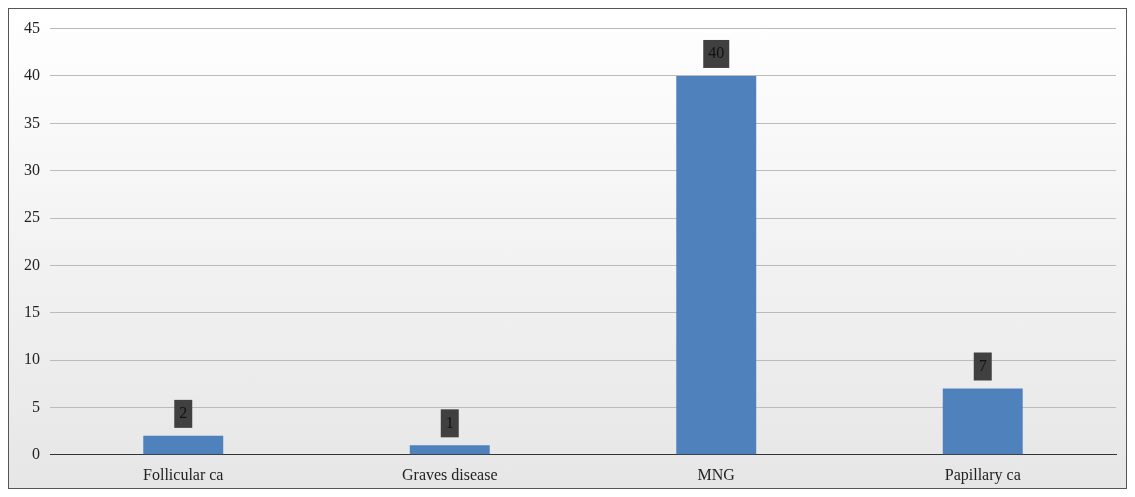  Describe the element at coordinates (449, 474) in the screenshot. I see `x-tick-label: Graves disease` at that location.